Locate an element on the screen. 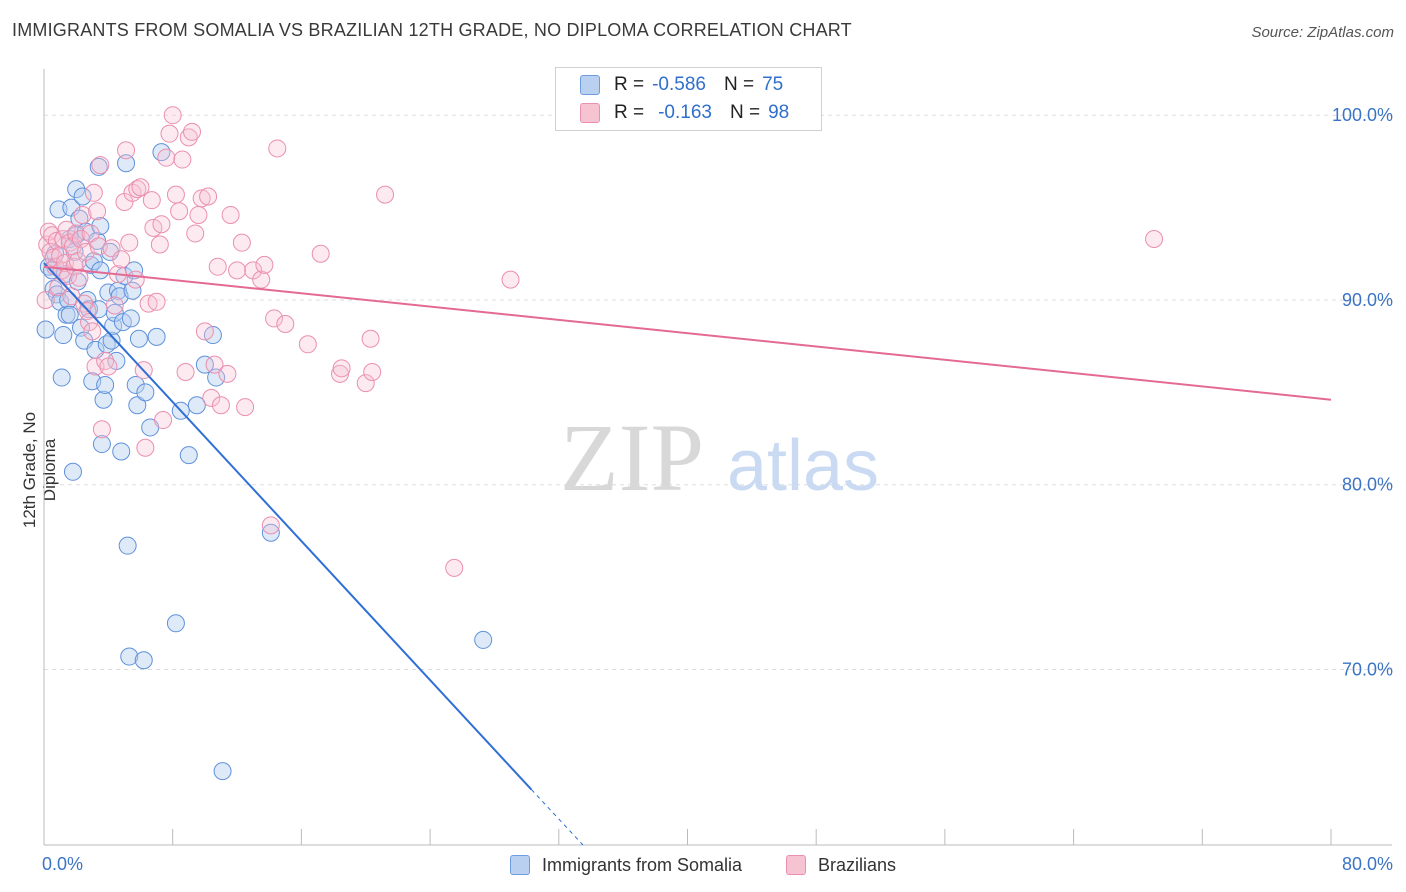  legend-n-label: N = is located at coordinates (745, 112).